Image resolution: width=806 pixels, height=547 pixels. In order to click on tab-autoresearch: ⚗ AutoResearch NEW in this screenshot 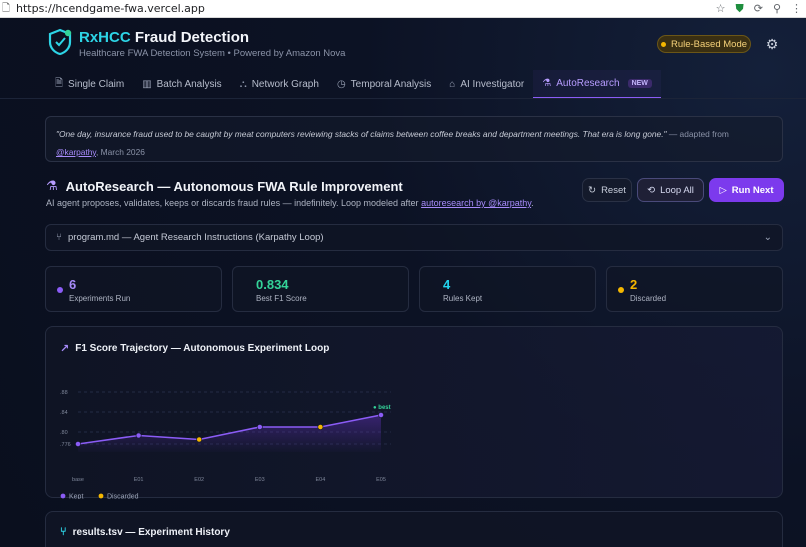, I will do `click(597, 84)`.